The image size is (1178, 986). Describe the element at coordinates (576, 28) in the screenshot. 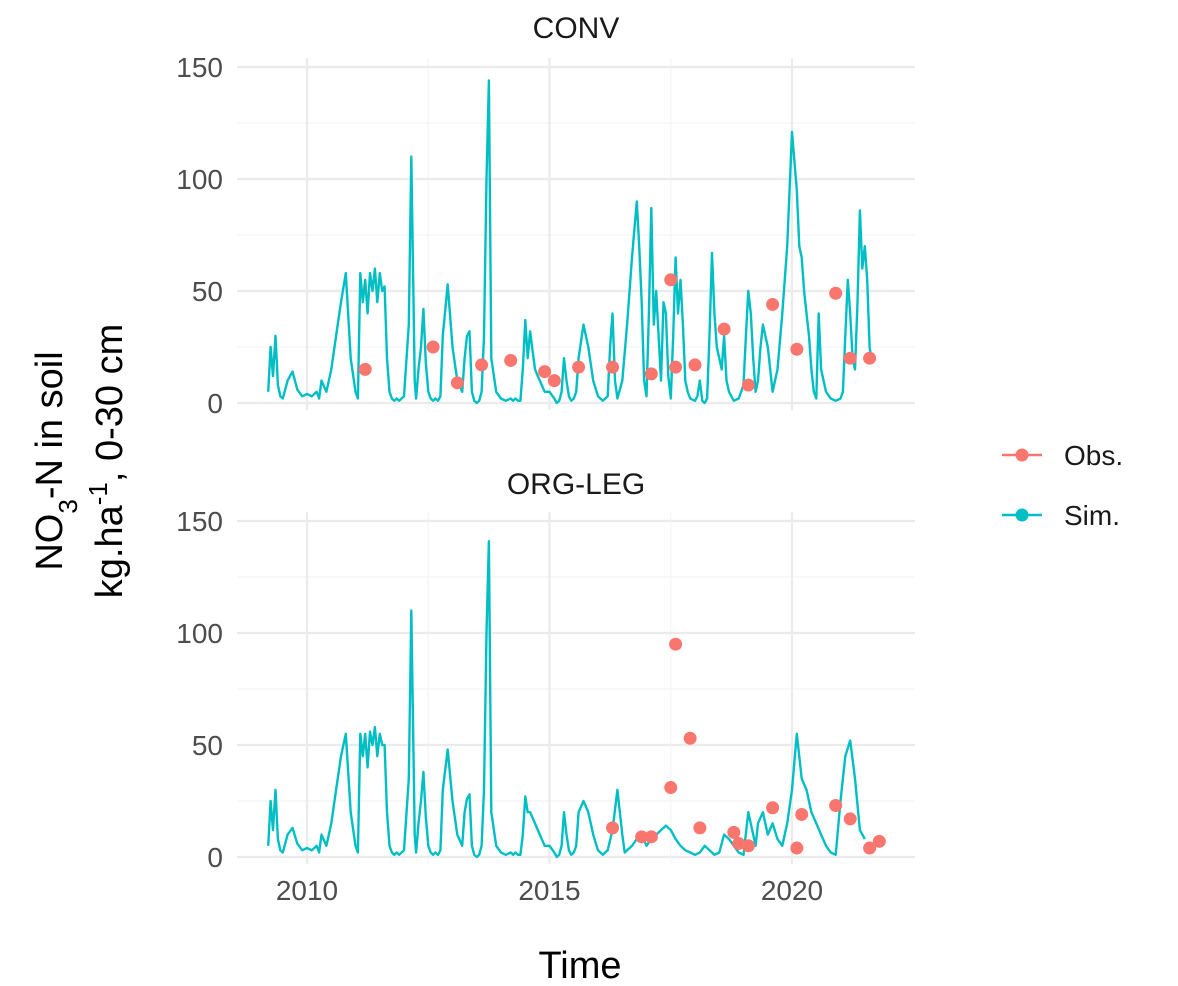

I see `facet-title: CONV` at that location.